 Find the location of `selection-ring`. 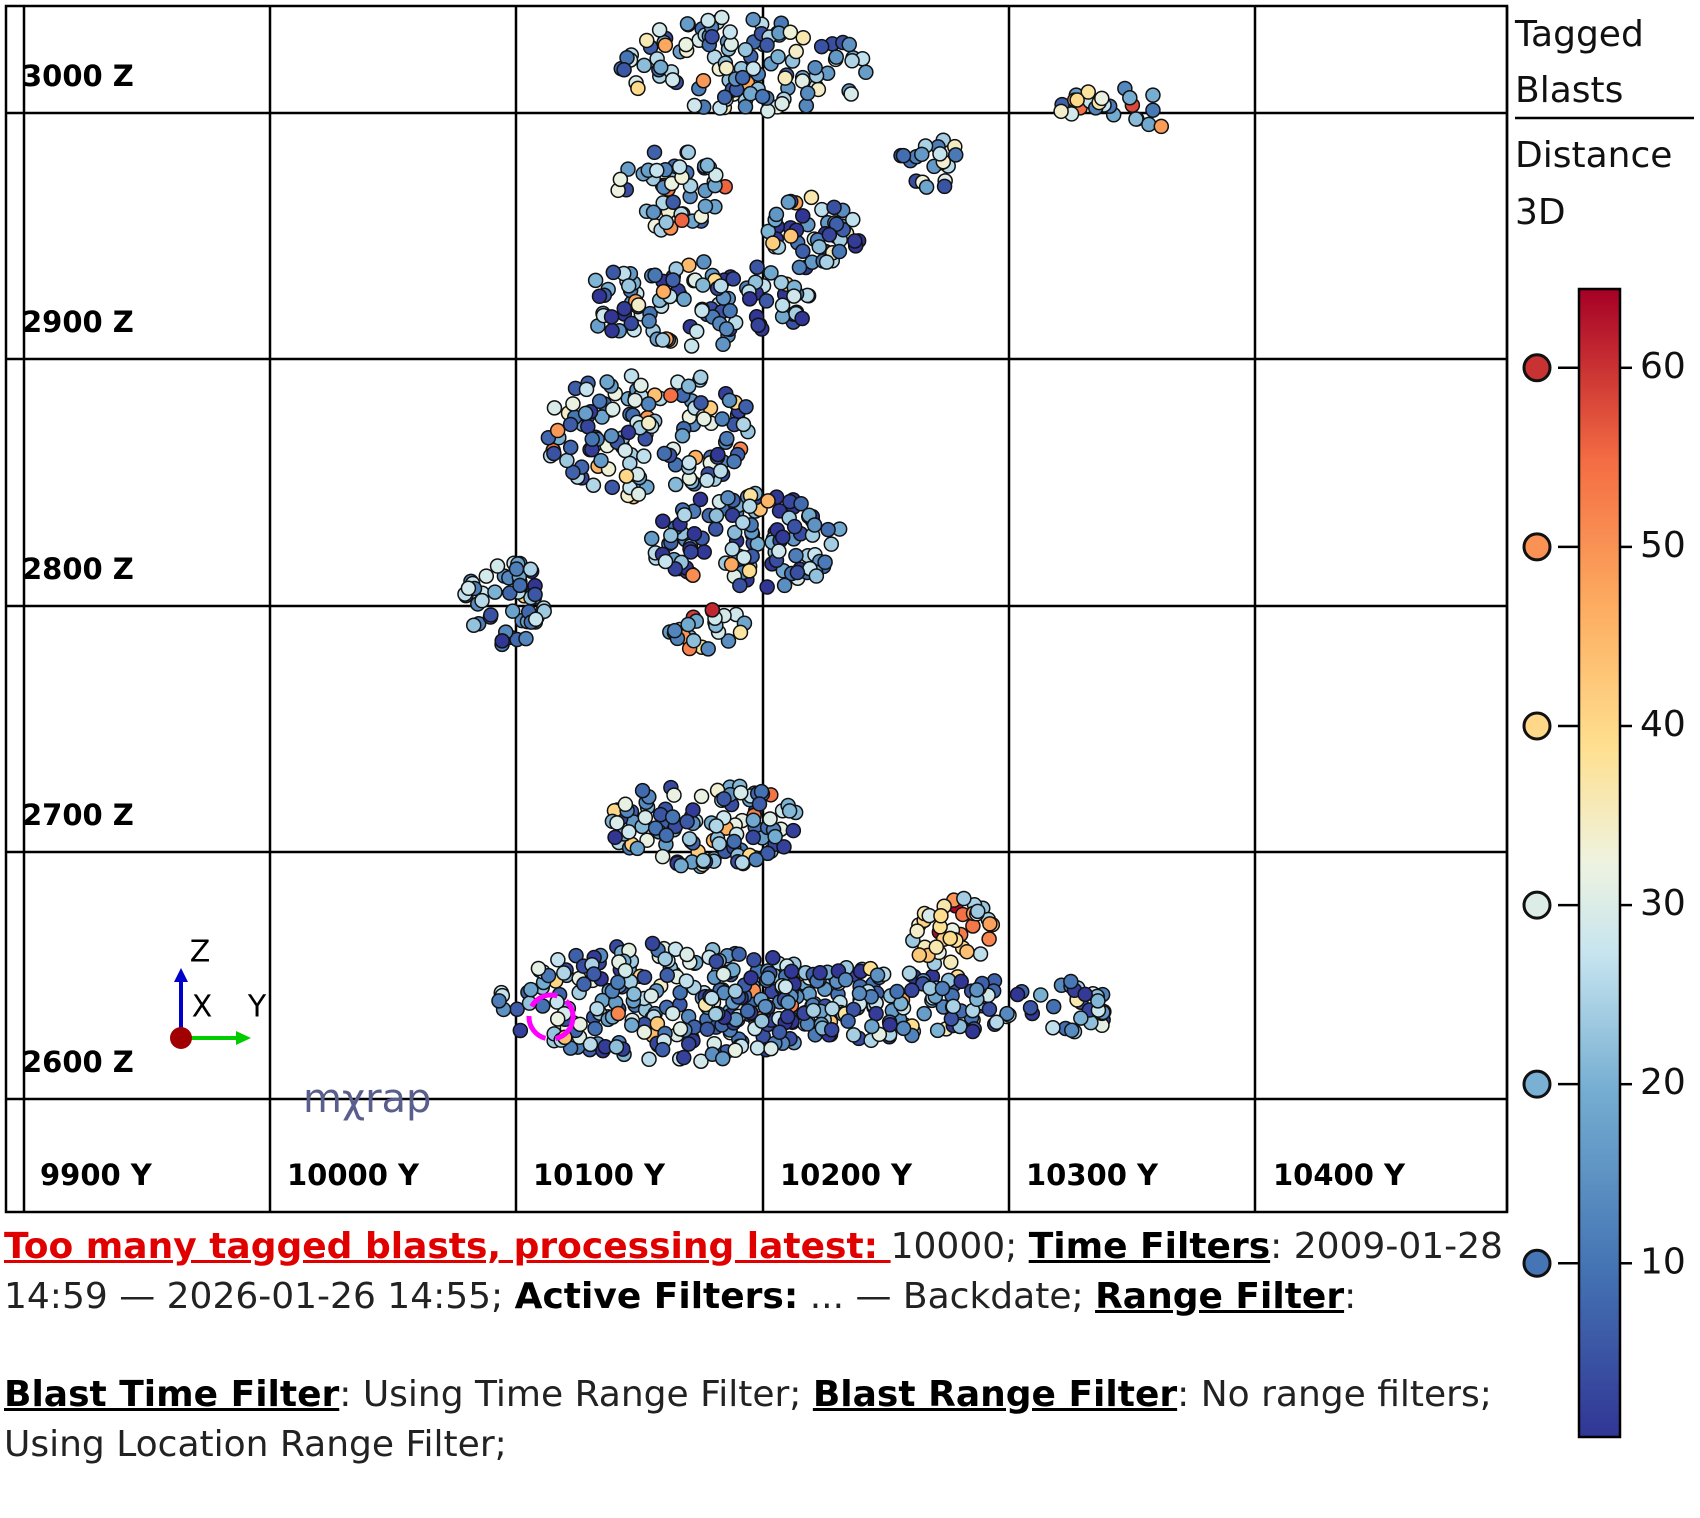

selection-ring is located at coordinates (551, 1017).